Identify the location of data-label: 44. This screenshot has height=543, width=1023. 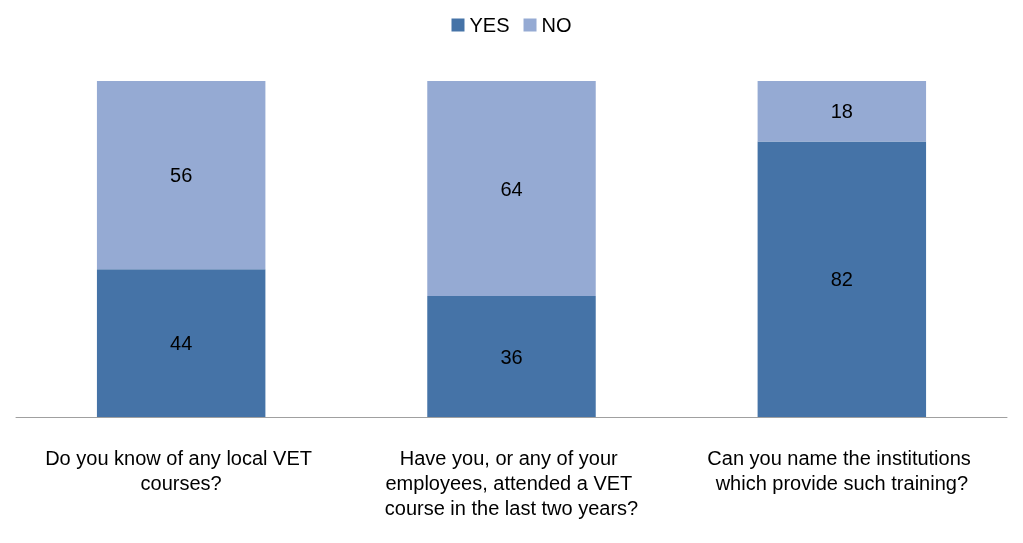
(181, 343).